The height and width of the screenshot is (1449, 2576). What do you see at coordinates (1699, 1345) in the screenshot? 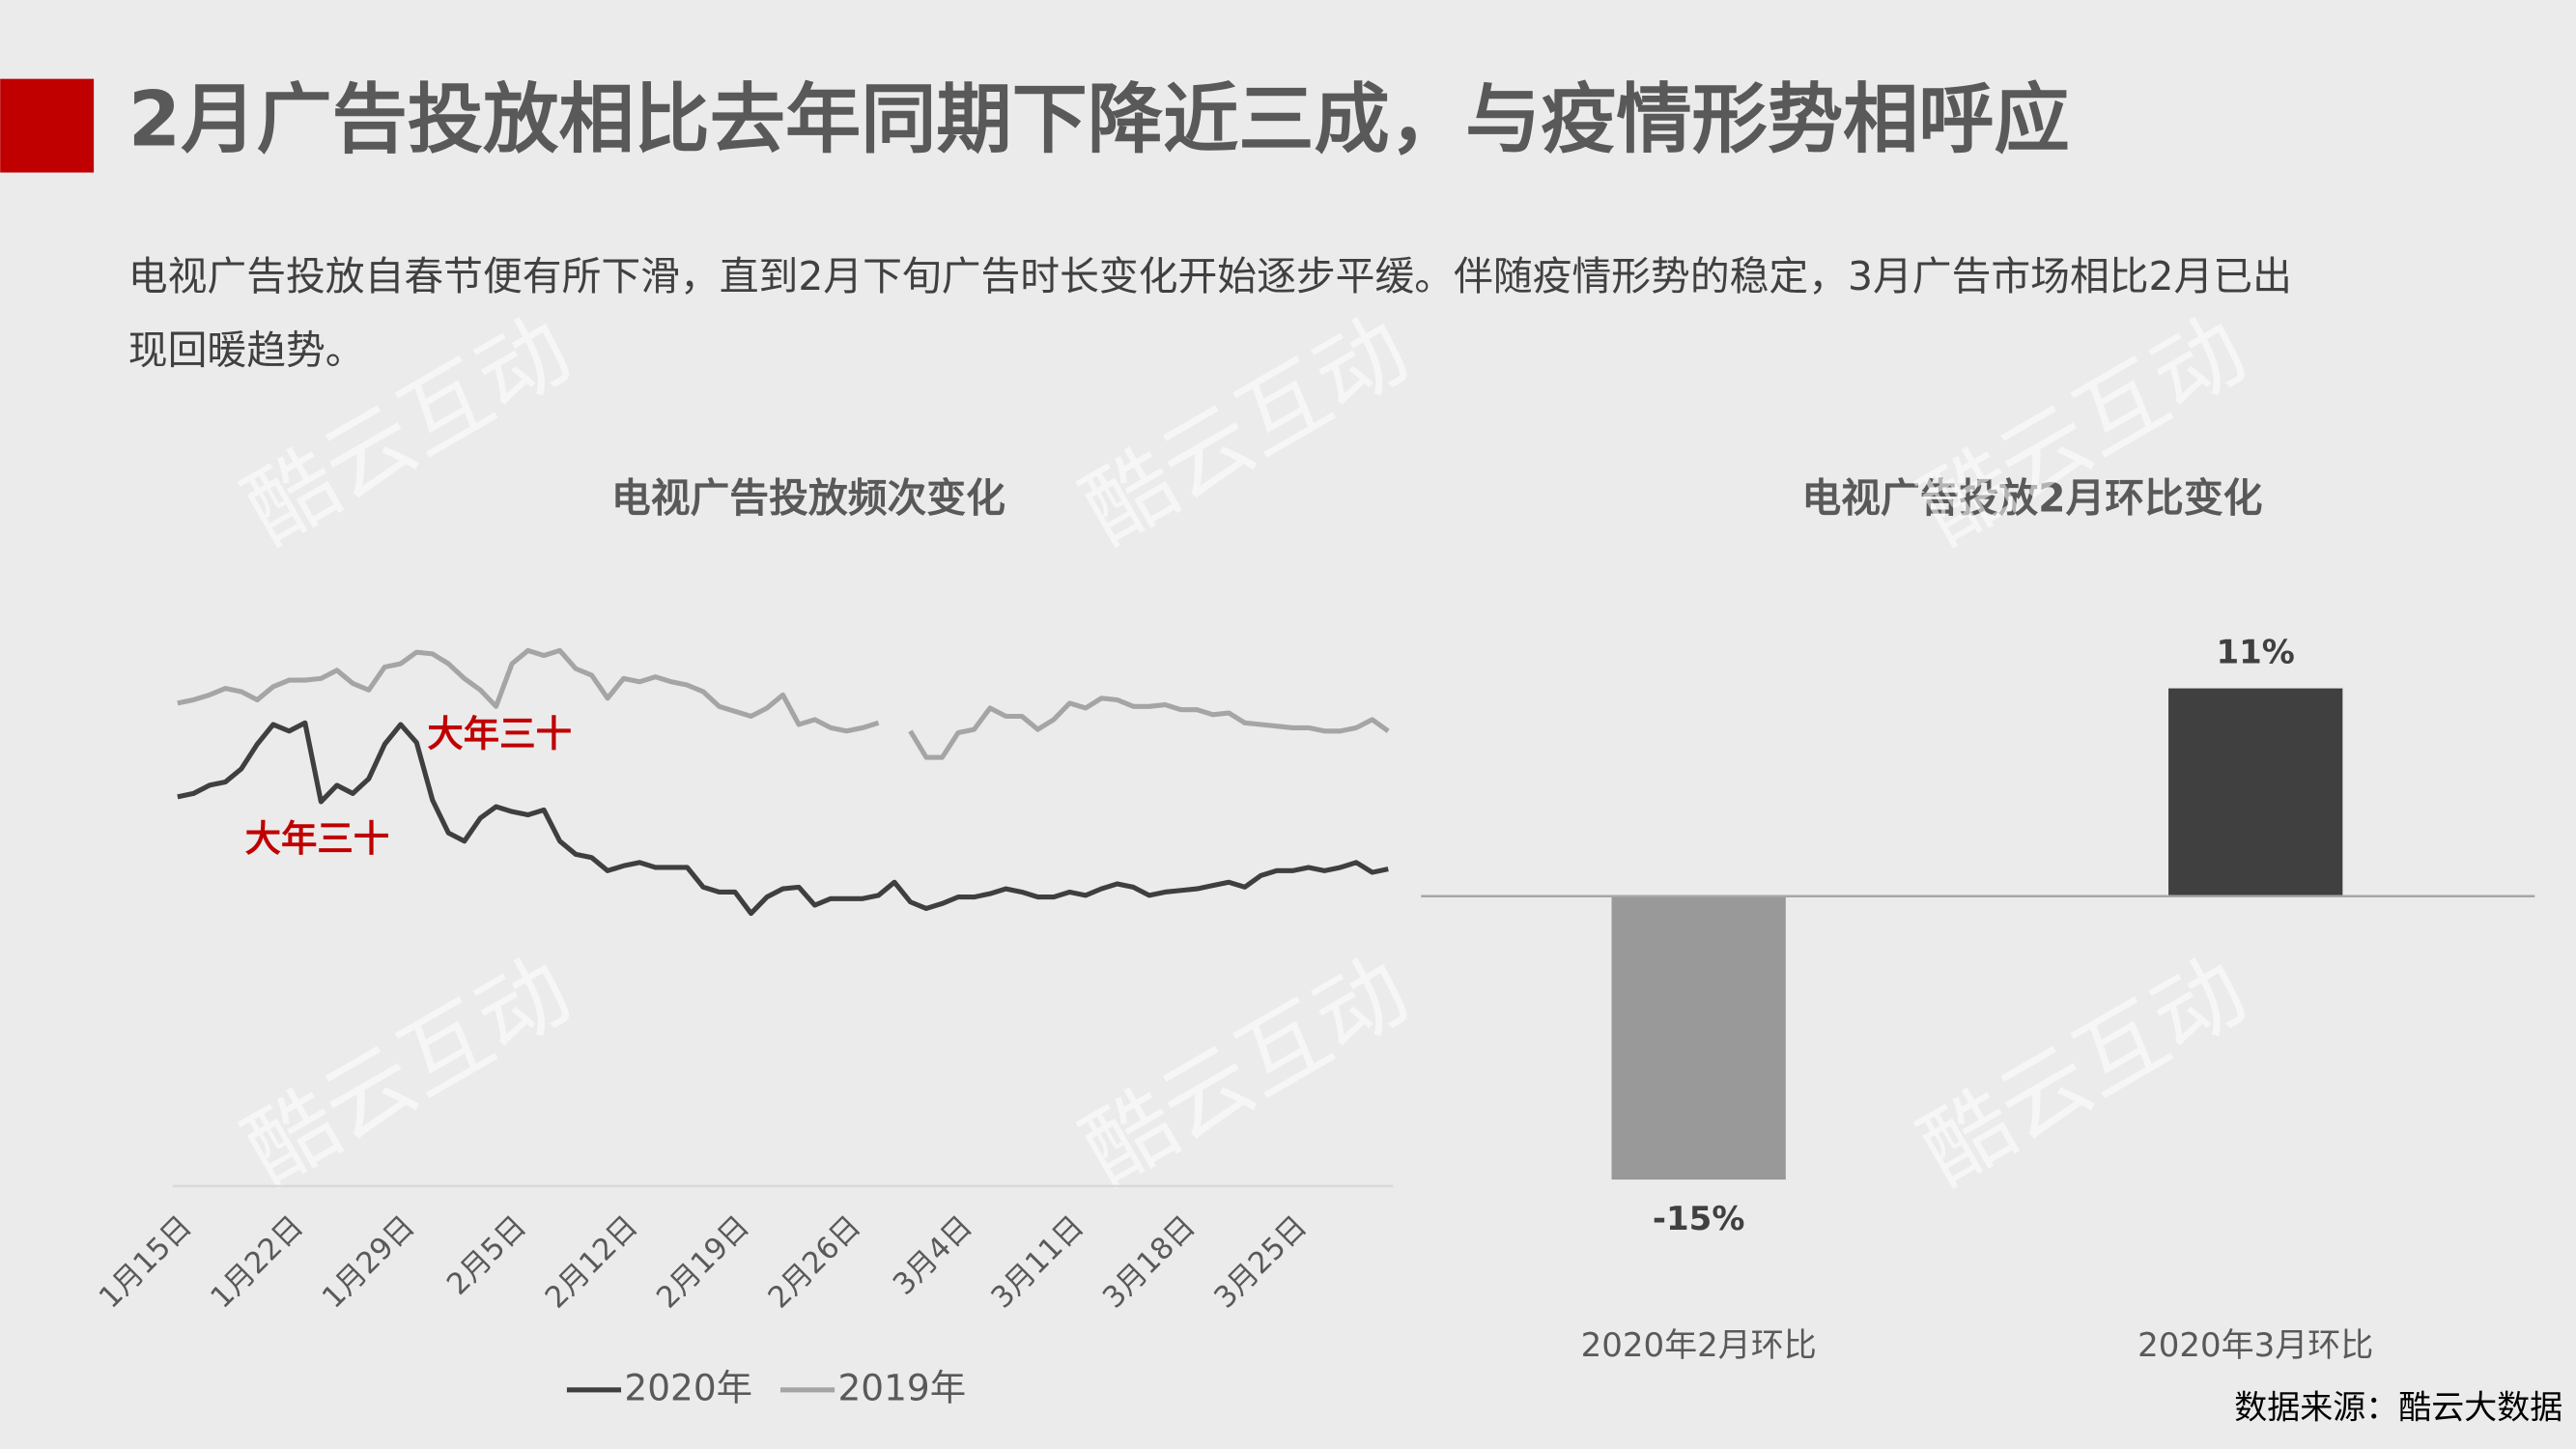
I see `category-label: 2020年2月环比` at bounding box center [1699, 1345].